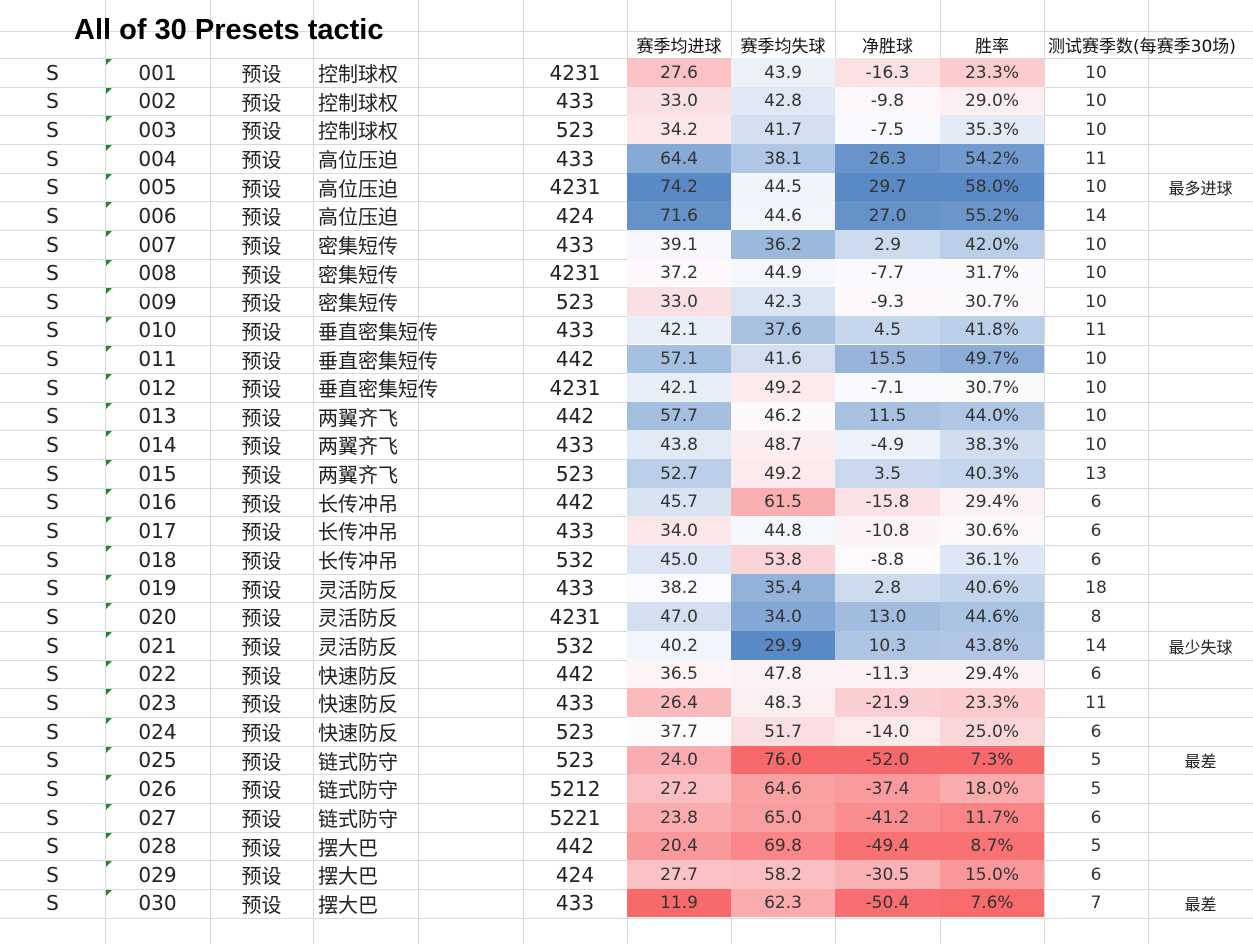  I want to click on win-rate-cell: 11.7%, so click(992, 817).